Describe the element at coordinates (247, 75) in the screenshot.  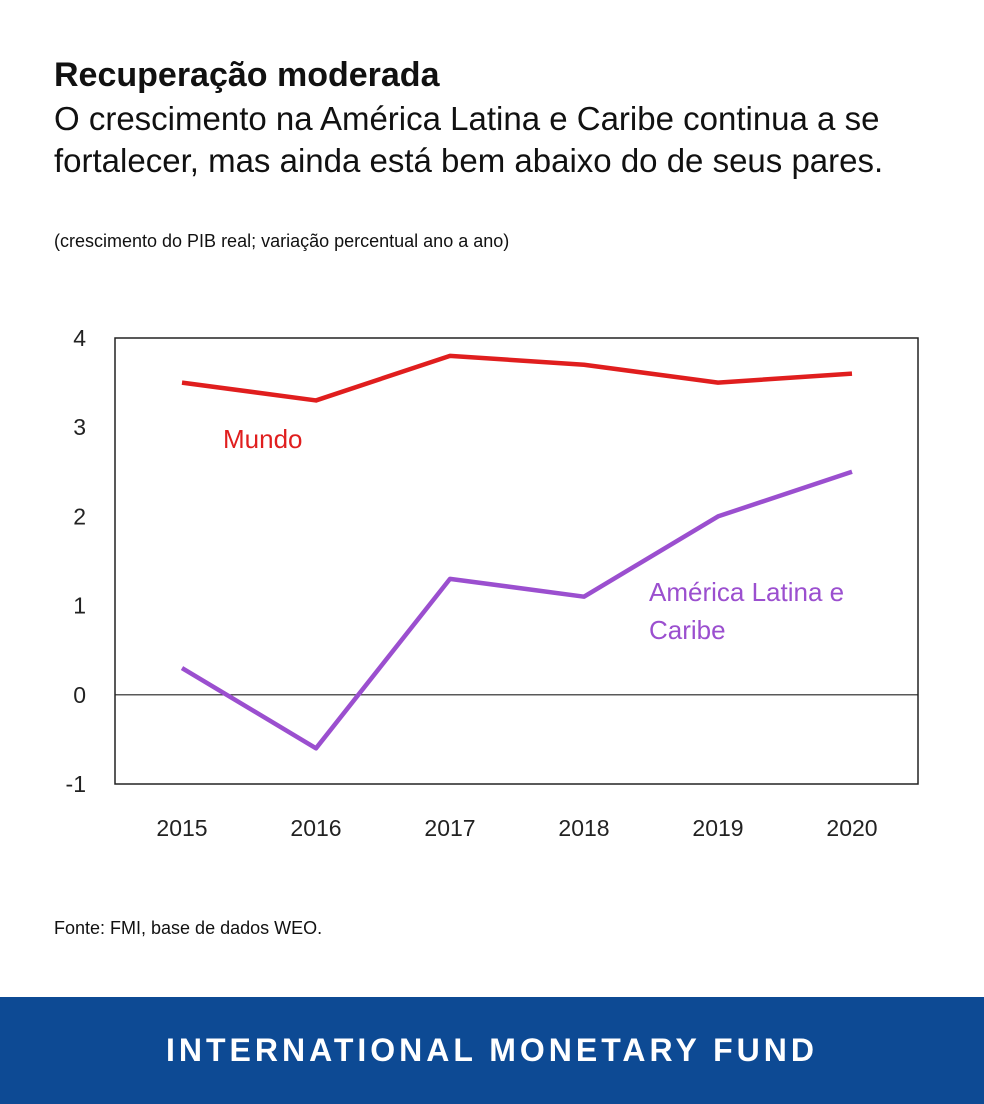
I see `chart-title: Recuperação moderada` at that location.